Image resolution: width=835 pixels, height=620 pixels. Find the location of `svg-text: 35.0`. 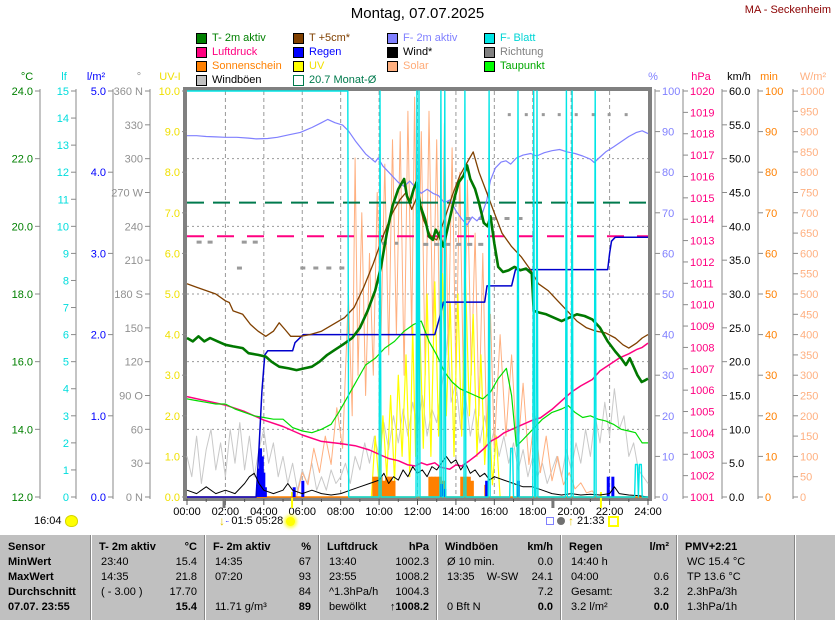

svg-text: 35.0 is located at coordinates (739, 261).